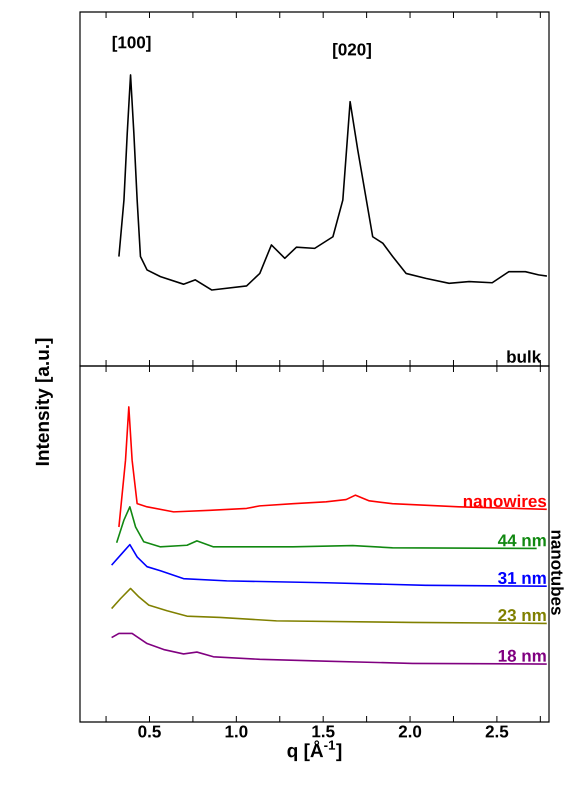 This screenshot has height=804, width=577. I want to click on x-tick-label: 2.0, so click(410, 732).